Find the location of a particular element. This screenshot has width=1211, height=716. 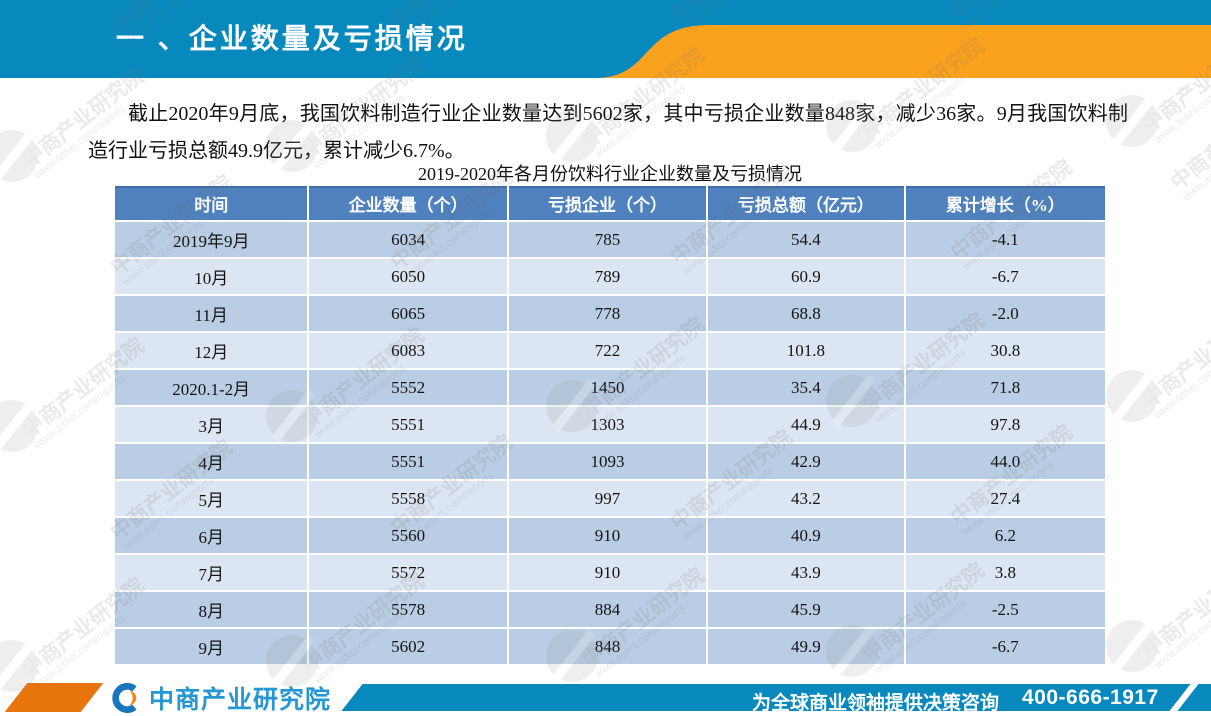

table-cell: 1450 is located at coordinates (607, 387).